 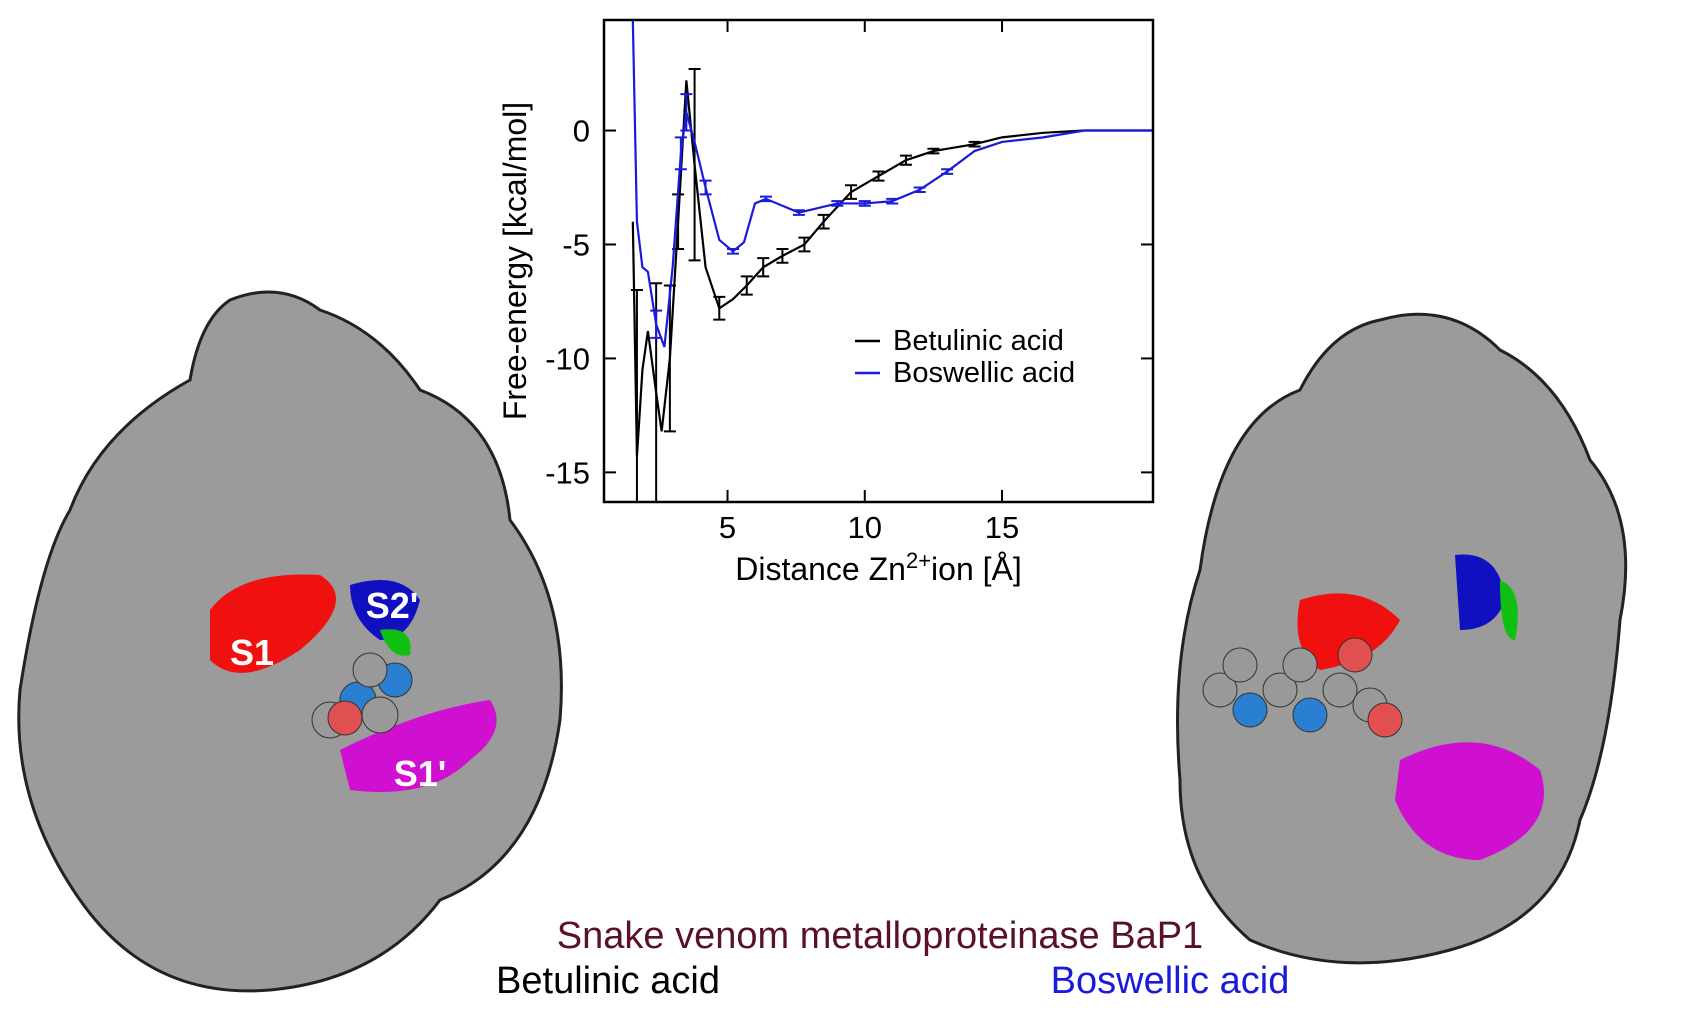 What do you see at coordinates (581, 131) in the screenshot?
I see `y-tick-label: 0` at bounding box center [581, 131].